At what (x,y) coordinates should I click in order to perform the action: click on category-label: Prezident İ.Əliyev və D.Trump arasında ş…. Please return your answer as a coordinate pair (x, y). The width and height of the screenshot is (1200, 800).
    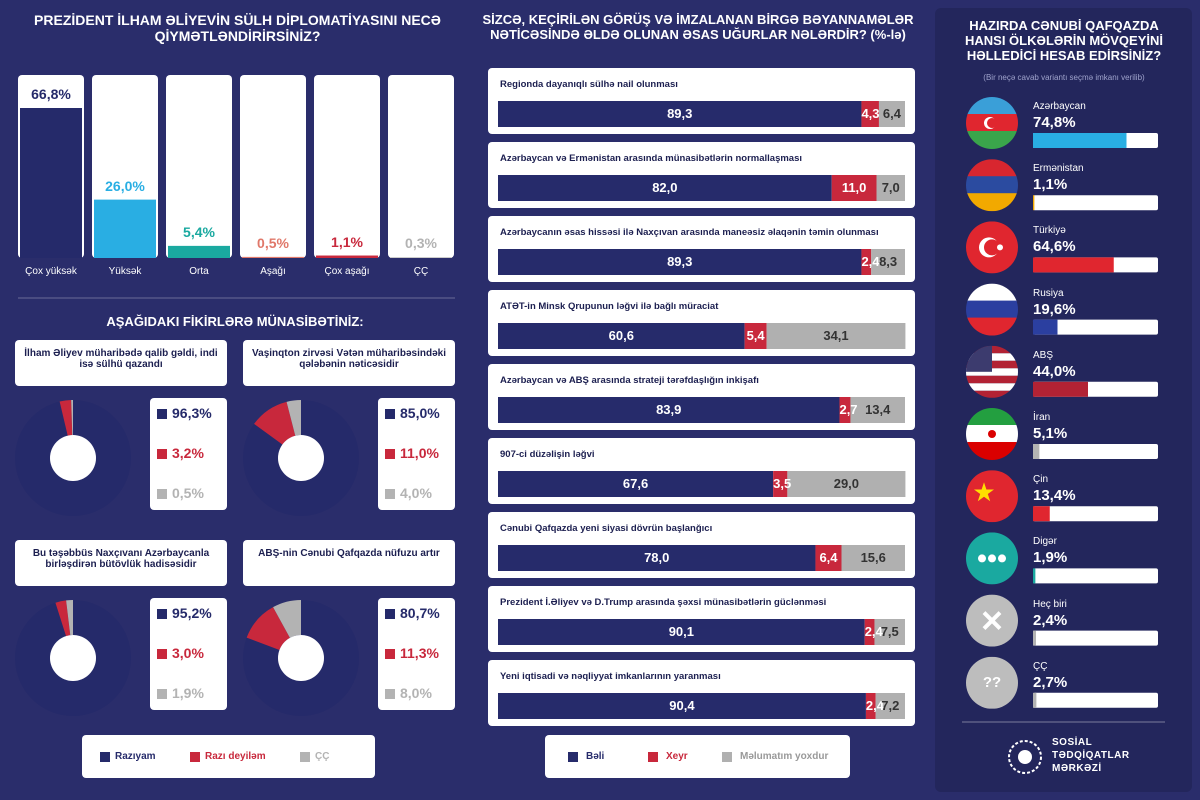
    Looking at the image, I should click on (663, 602).